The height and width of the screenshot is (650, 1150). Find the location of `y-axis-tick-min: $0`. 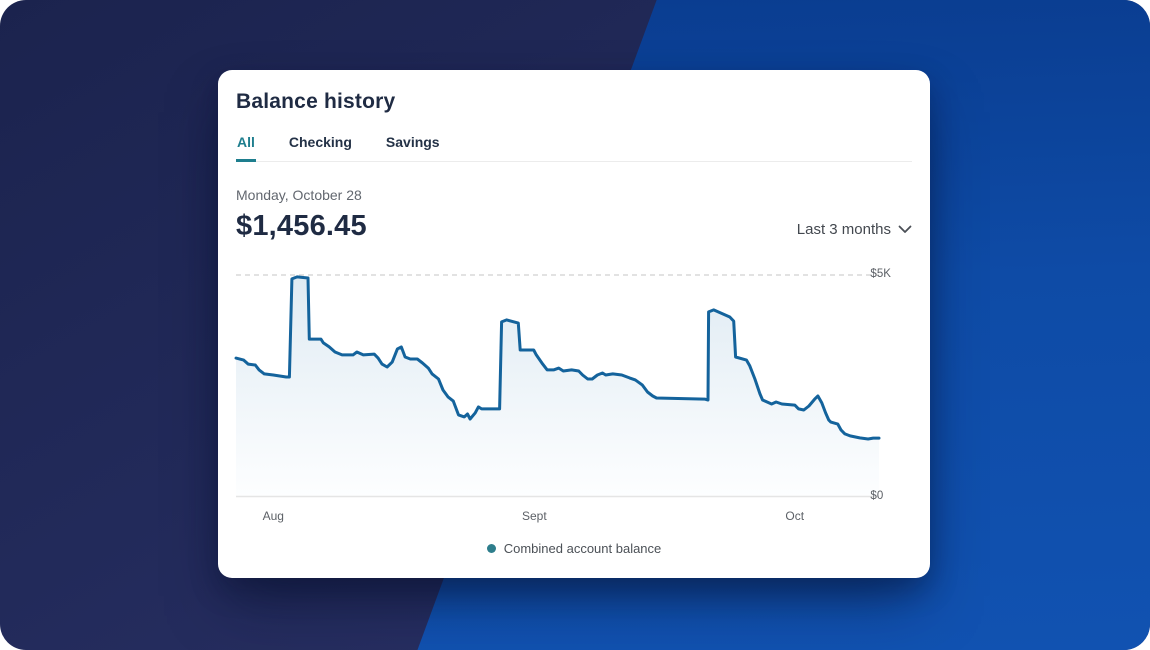

y-axis-tick-min: $0 is located at coordinates (877, 496).